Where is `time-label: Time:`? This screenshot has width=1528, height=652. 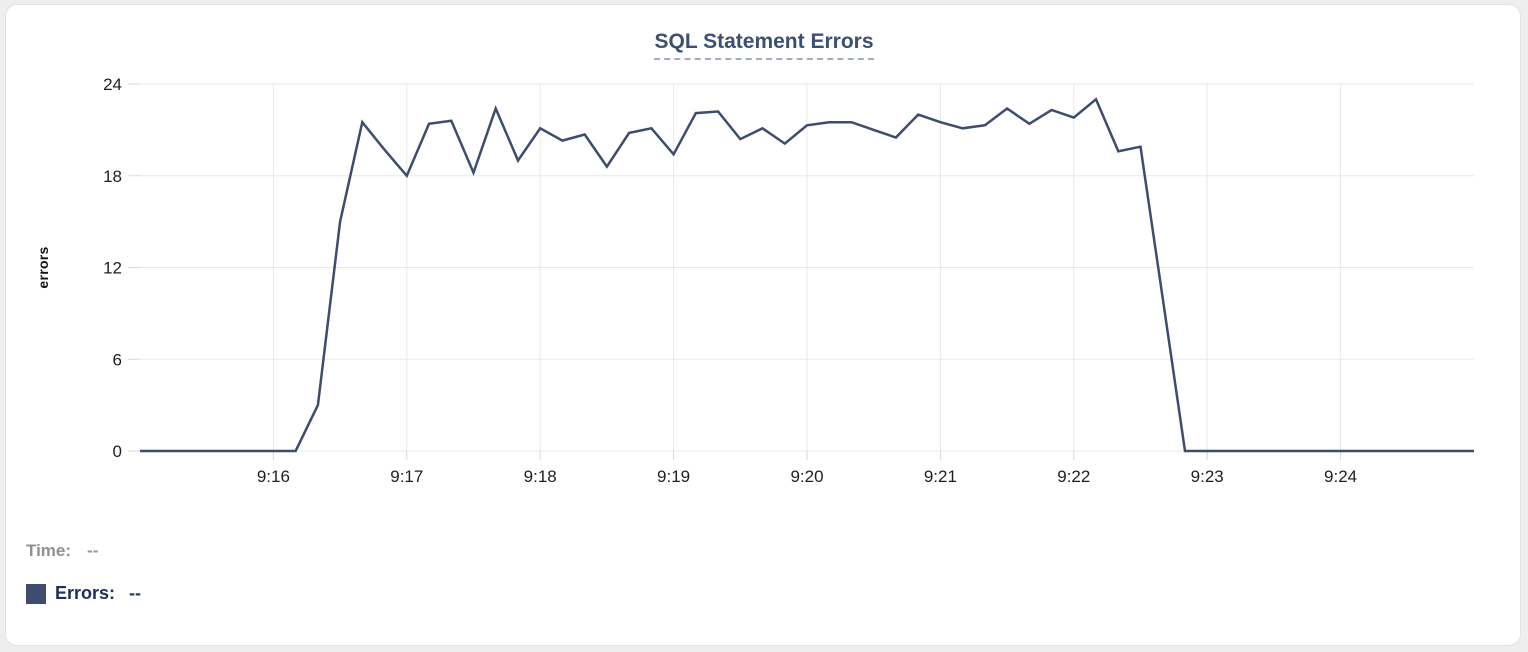
time-label: Time: is located at coordinates (49, 550).